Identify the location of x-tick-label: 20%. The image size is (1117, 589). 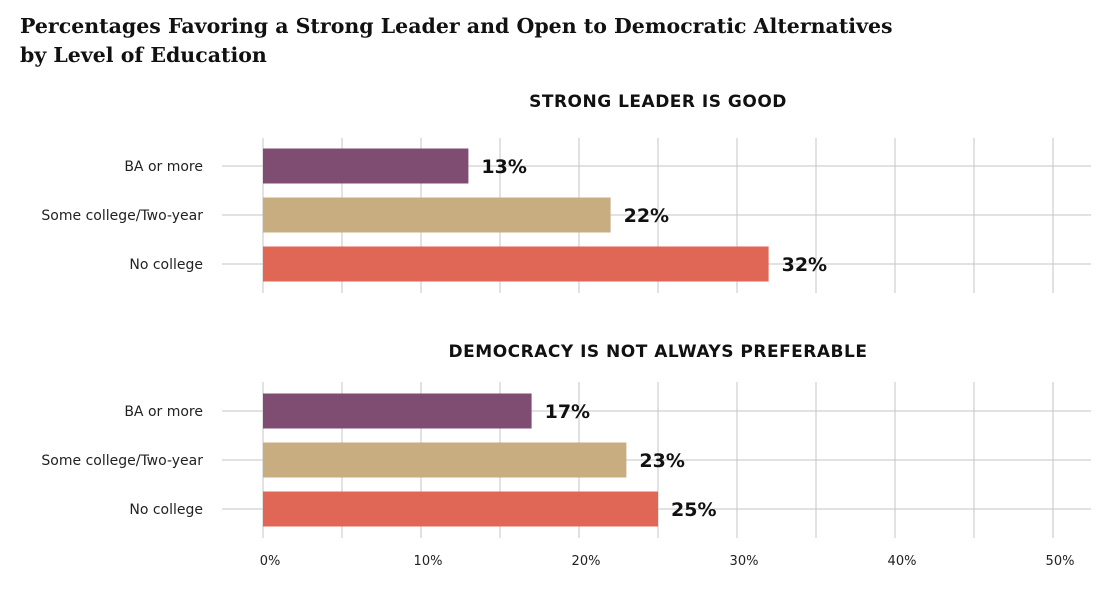
(586, 561).